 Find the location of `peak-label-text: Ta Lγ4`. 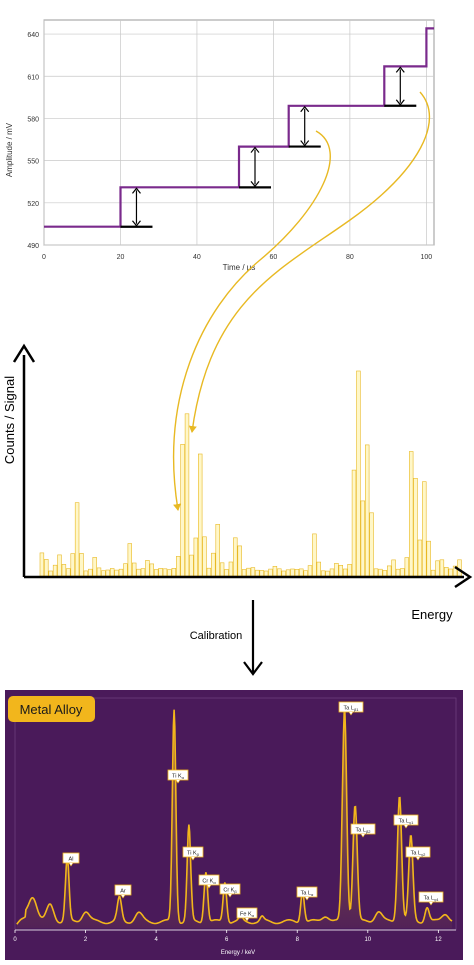

peak-label-text: Ta Lγ4 is located at coordinates (431, 899).